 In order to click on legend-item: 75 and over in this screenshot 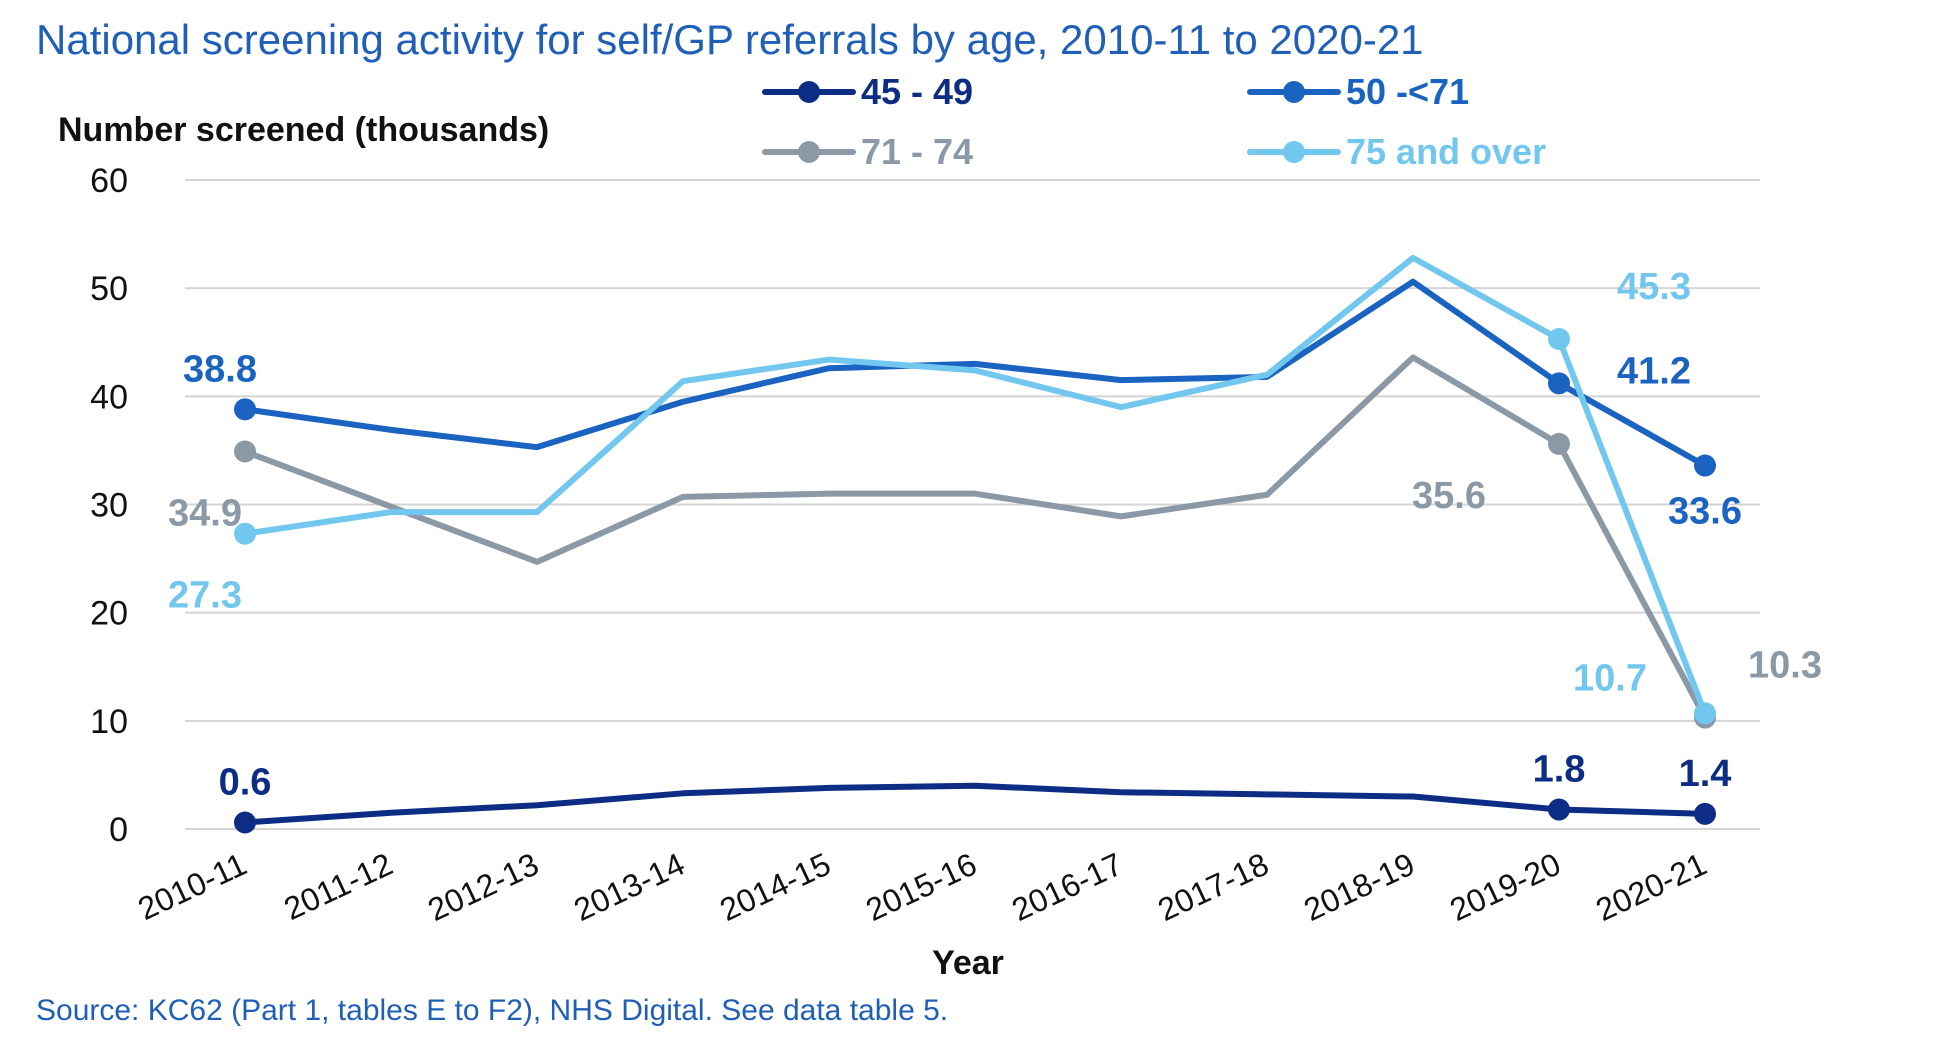, I will do `click(1396, 151)`.